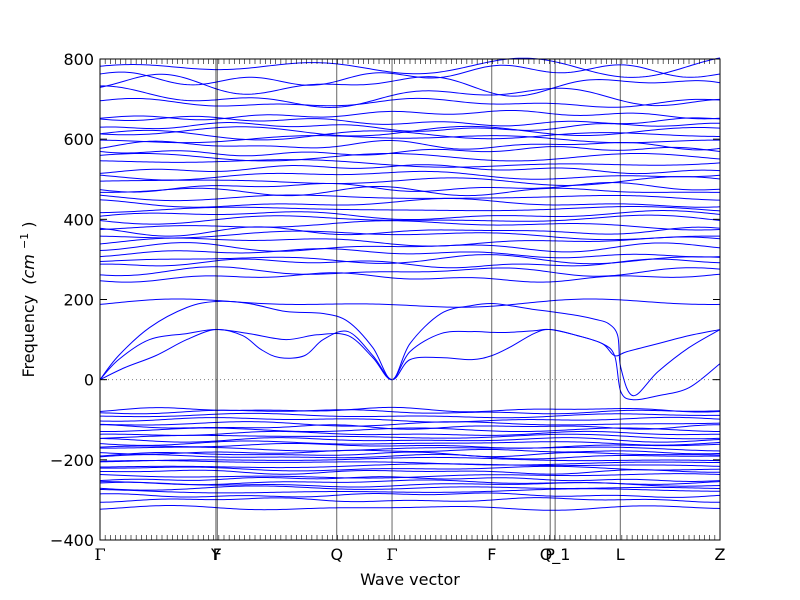 This screenshot has width=800, height=600. I want to click on y-axis-label-text: Frequency, so click(28, 336).